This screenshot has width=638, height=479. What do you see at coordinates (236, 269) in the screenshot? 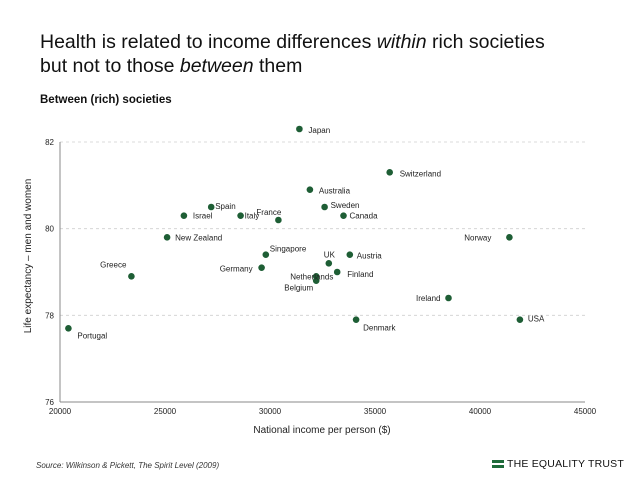
I see `point-label: Germany` at bounding box center [236, 269].